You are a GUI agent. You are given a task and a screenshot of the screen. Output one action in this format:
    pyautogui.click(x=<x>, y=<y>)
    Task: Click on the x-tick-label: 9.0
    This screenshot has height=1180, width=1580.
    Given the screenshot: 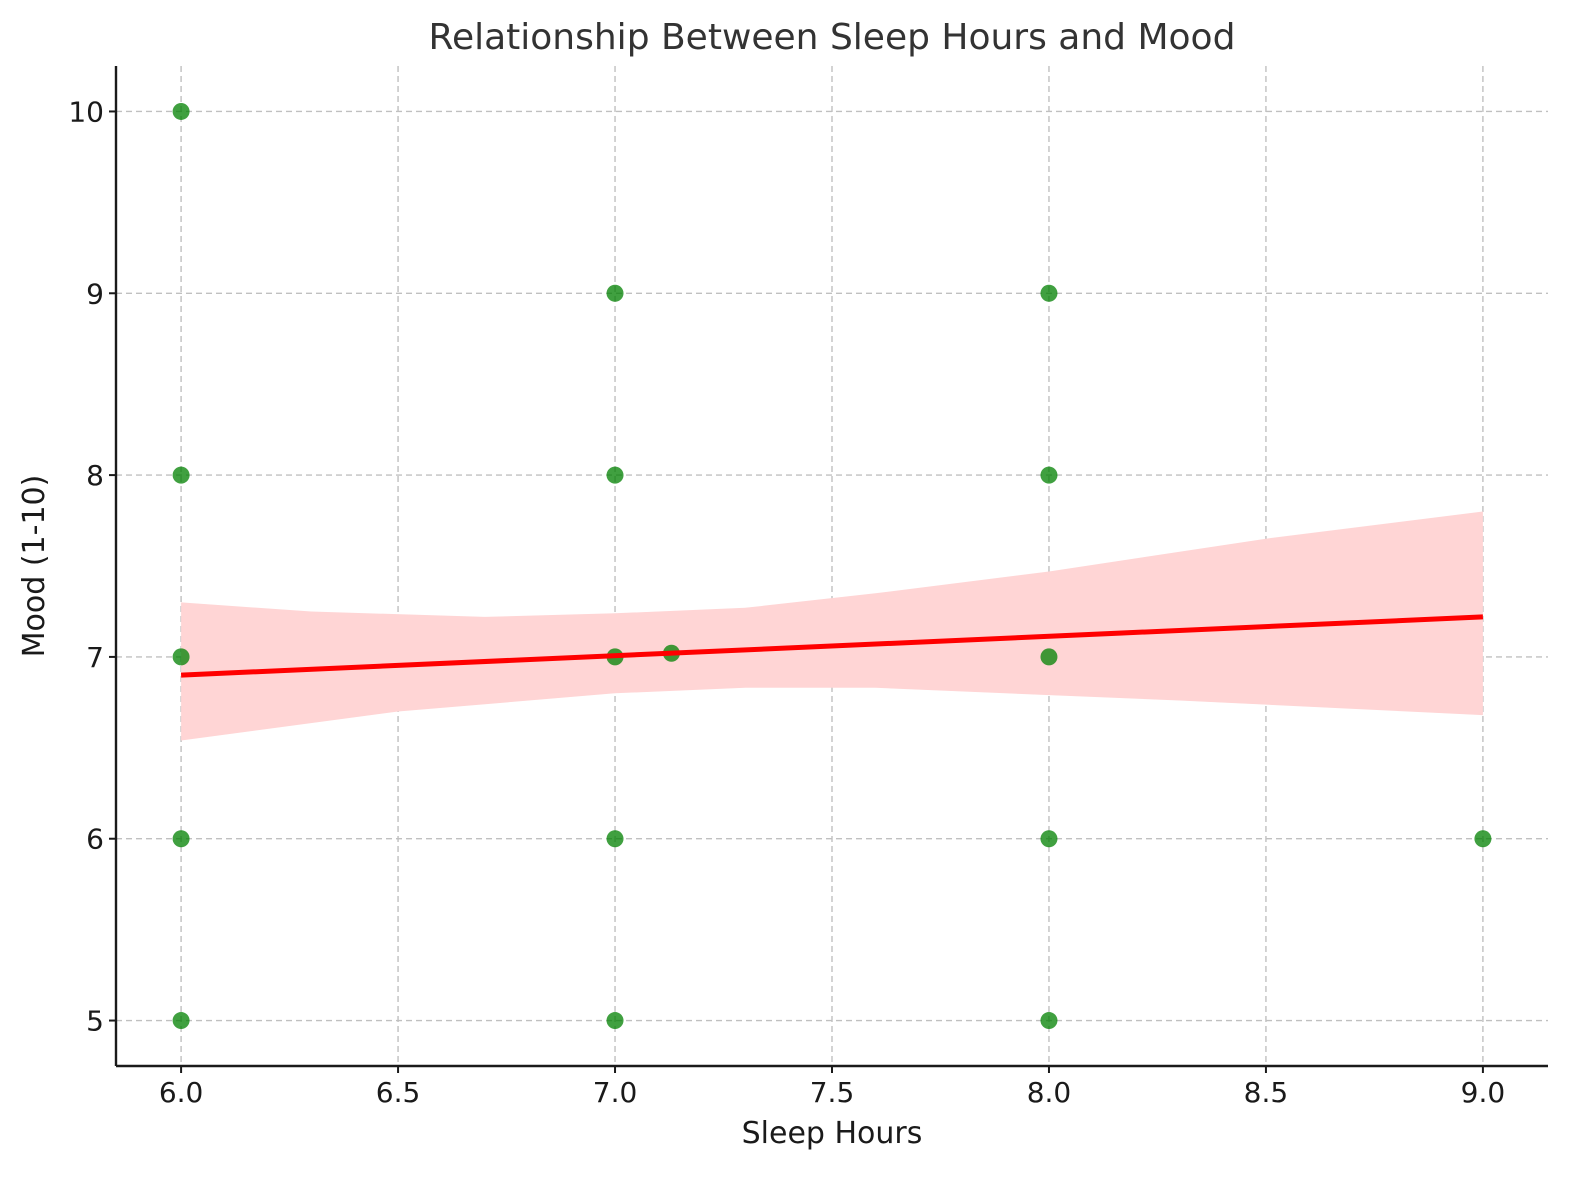 What is the action you would take?
    pyautogui.click(x=1483, y=1092)
    